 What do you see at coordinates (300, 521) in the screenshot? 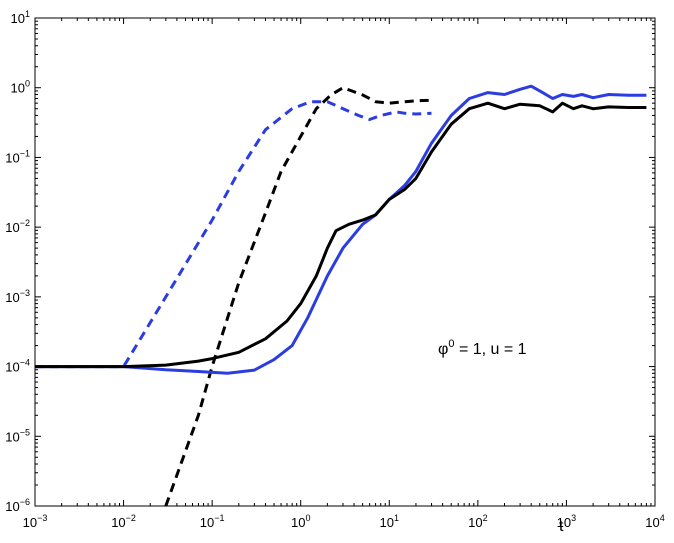
I see `x-tick-label: 10⁰` at bounding box center [300, 521].